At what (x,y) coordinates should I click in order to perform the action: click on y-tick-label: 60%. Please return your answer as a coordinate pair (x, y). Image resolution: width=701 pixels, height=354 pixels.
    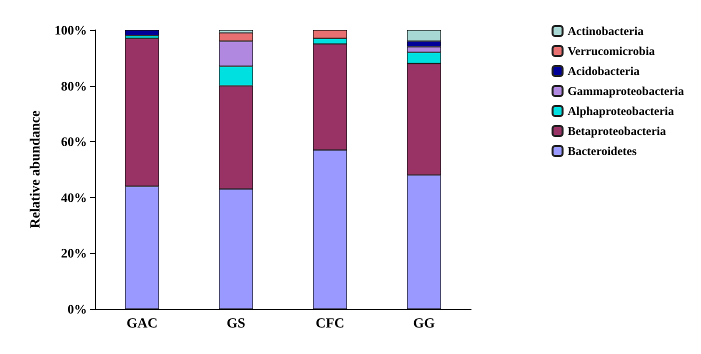
    Looking at the image, I should click on (74, 142).